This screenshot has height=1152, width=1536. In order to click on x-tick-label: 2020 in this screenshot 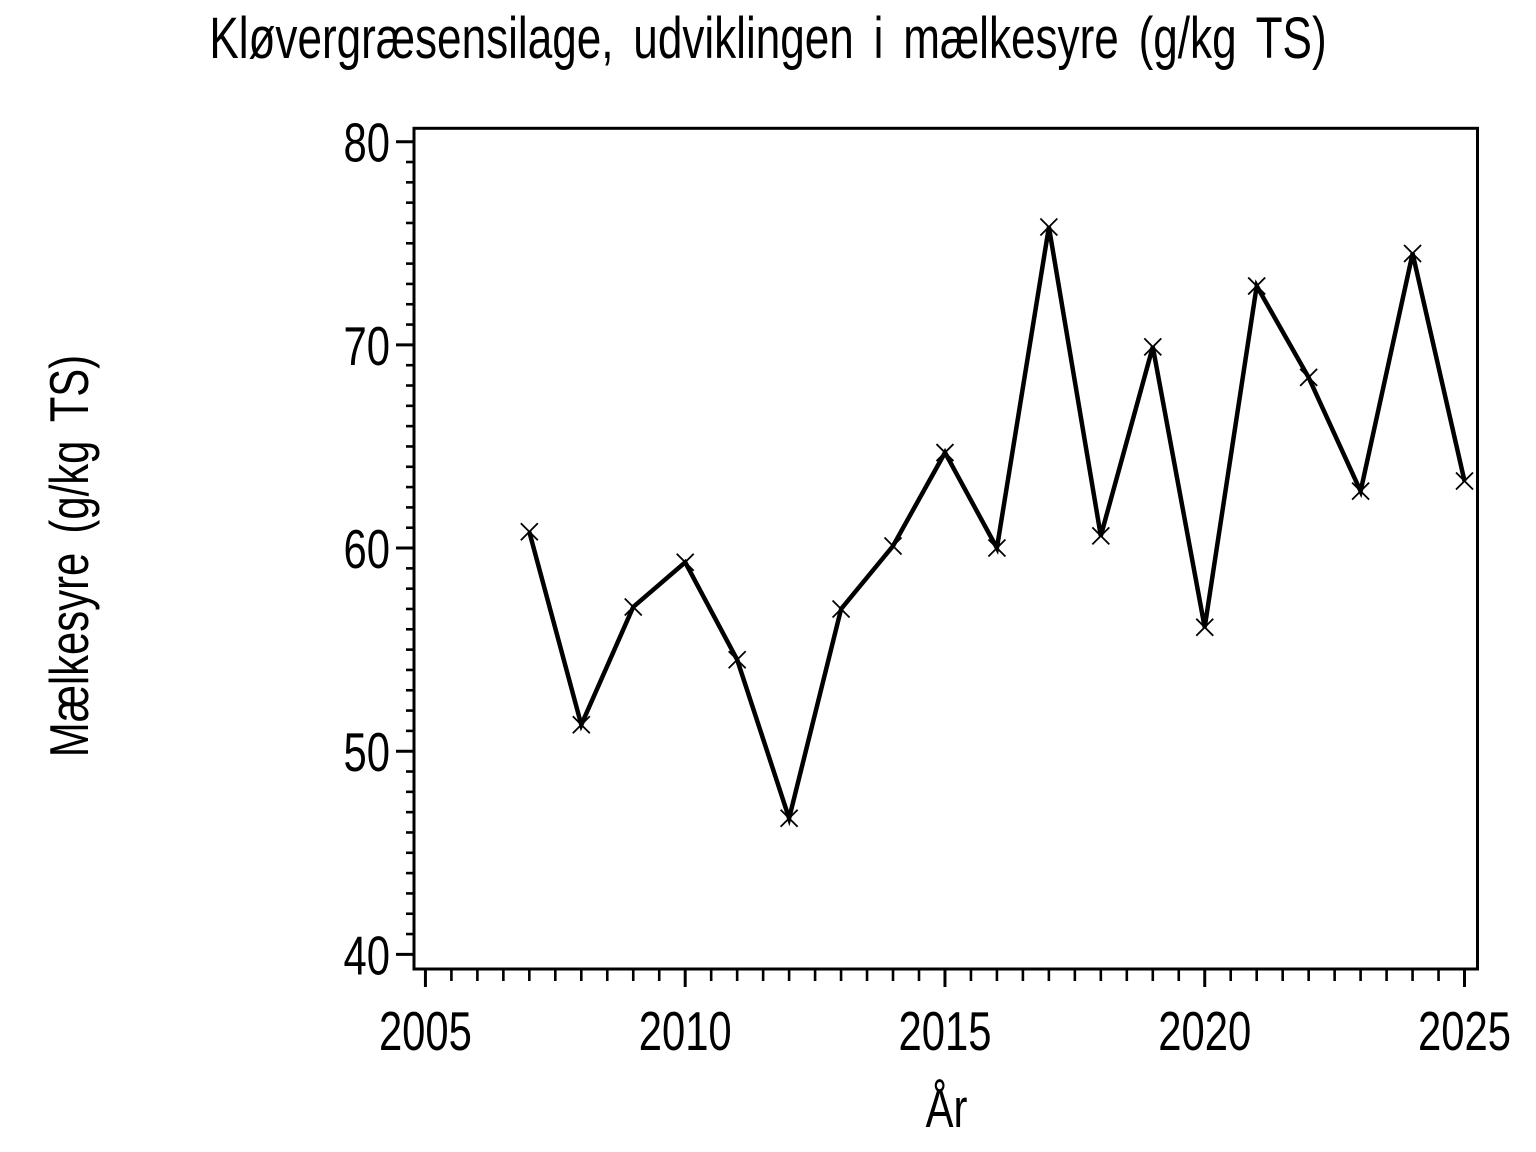, I will do `click(1204, 1032)`.